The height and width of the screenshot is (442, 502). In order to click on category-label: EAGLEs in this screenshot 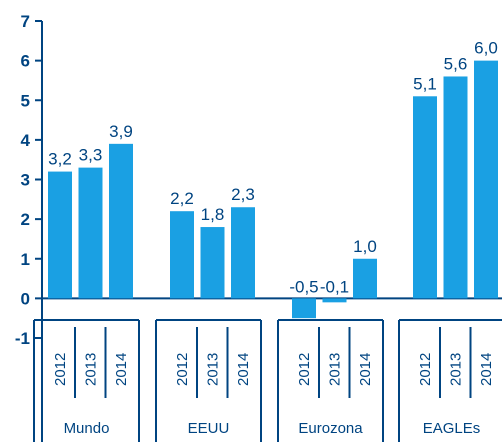, I will do `click(452, 428)`.